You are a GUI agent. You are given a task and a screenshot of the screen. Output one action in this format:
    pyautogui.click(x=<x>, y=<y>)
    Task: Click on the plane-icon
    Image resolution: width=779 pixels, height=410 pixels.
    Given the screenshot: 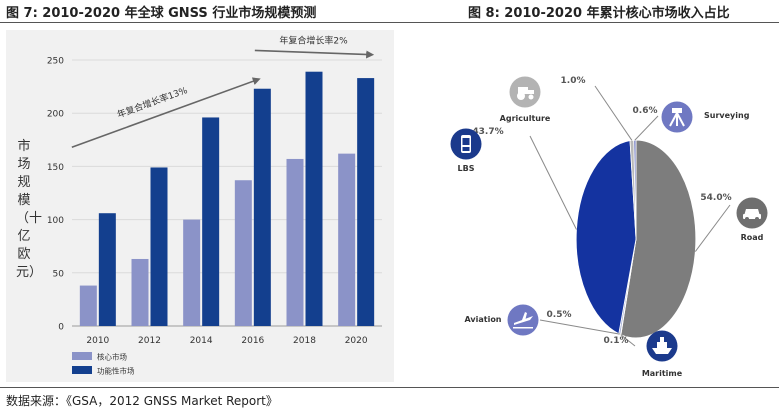 What is the action you would take?
    pyautogui.click(x=523, y=320)
    